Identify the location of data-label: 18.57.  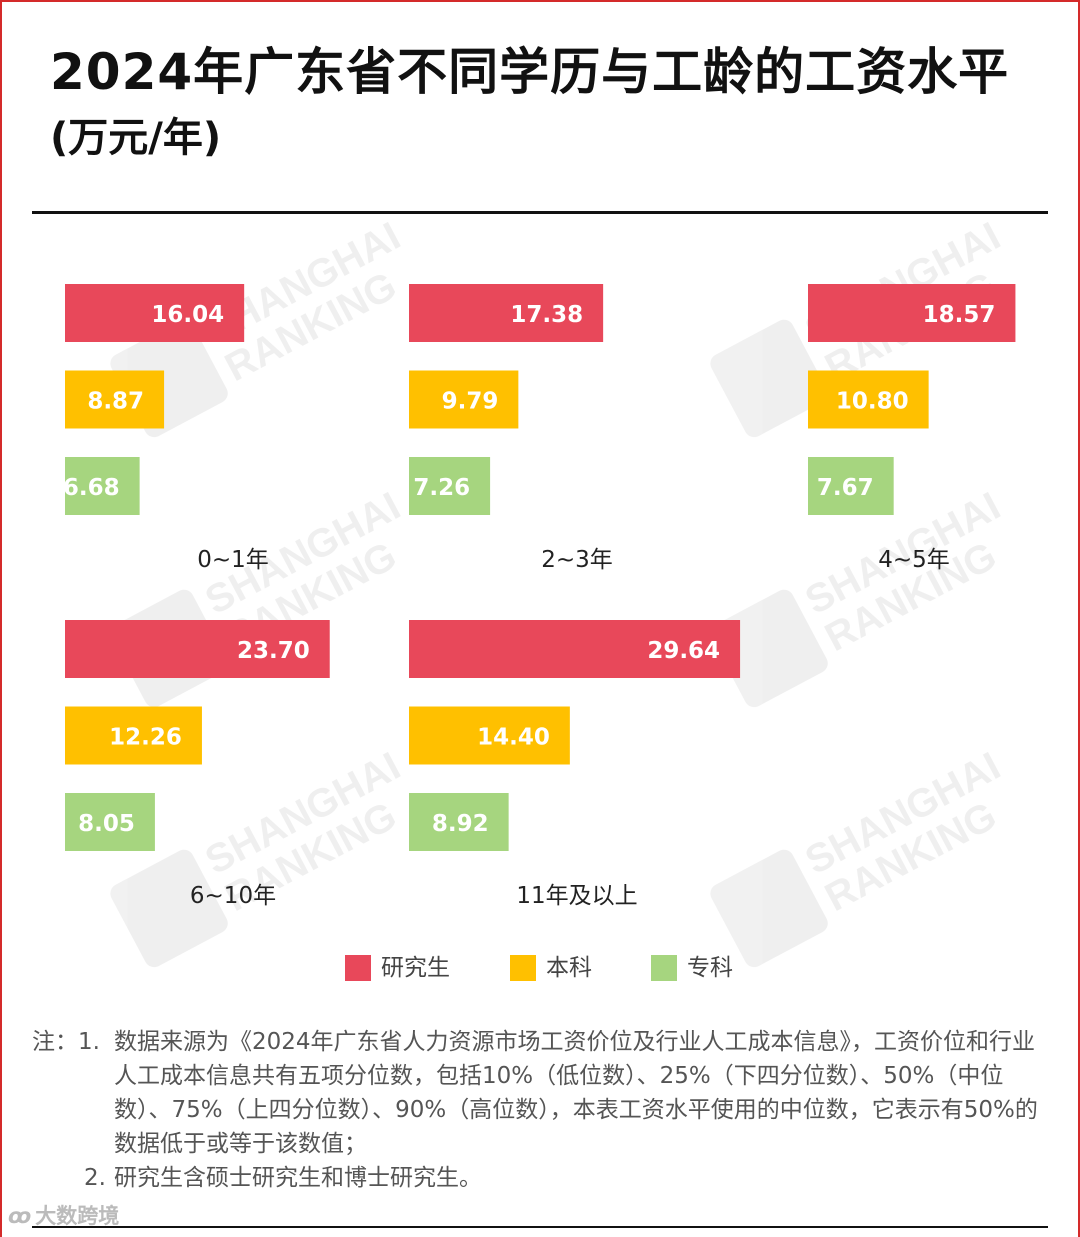
(959, 315).